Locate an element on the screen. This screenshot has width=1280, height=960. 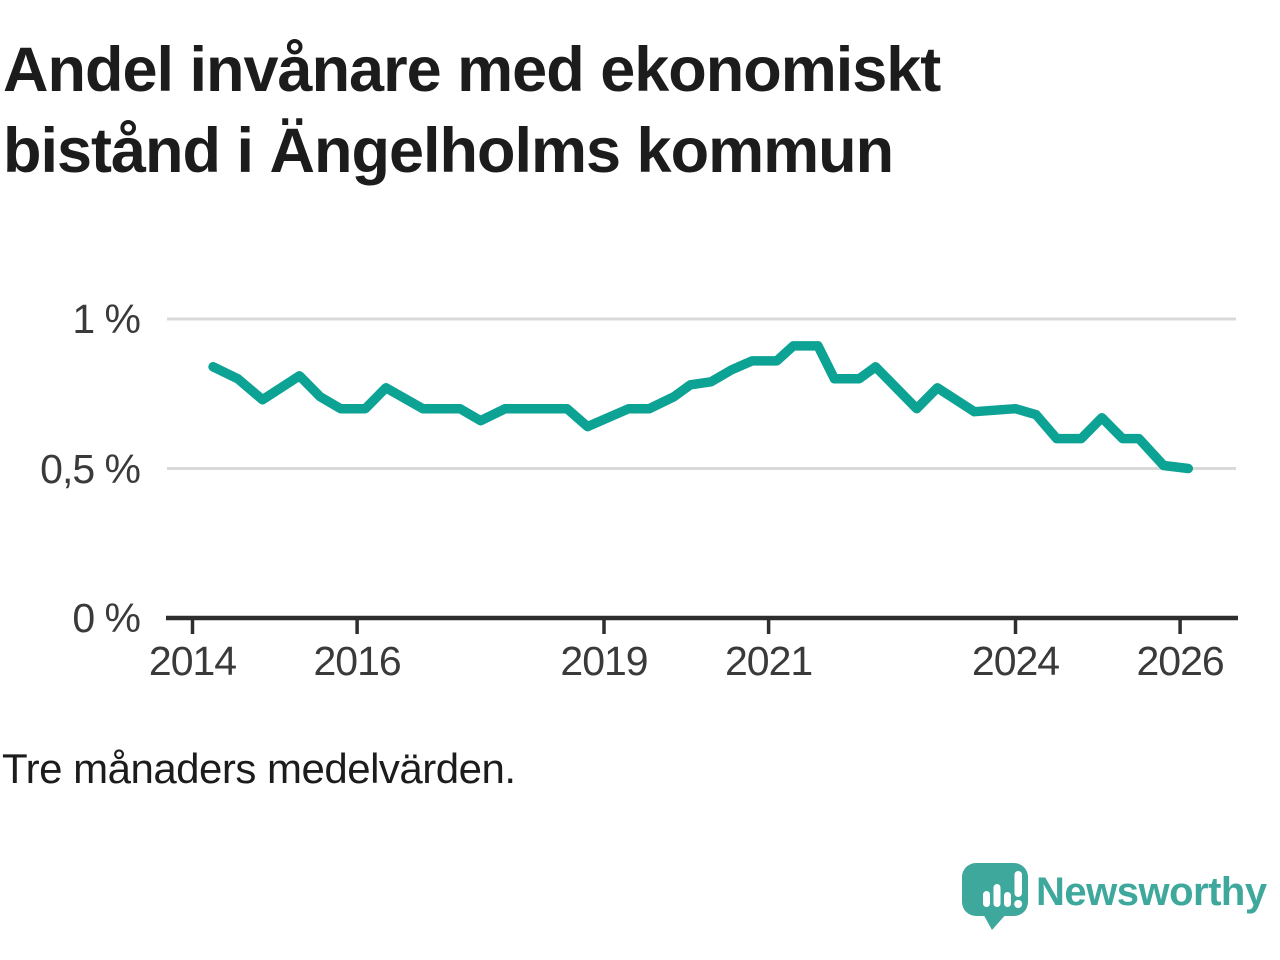
exclamation-bar is located at coordinates (1018, 884).